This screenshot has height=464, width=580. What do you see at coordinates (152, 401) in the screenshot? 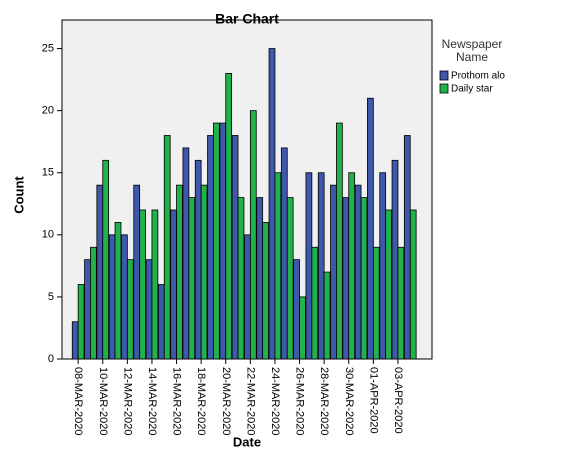
I see `x-tick-label: 14-MAR-2020` at bounding box center [152, 401].